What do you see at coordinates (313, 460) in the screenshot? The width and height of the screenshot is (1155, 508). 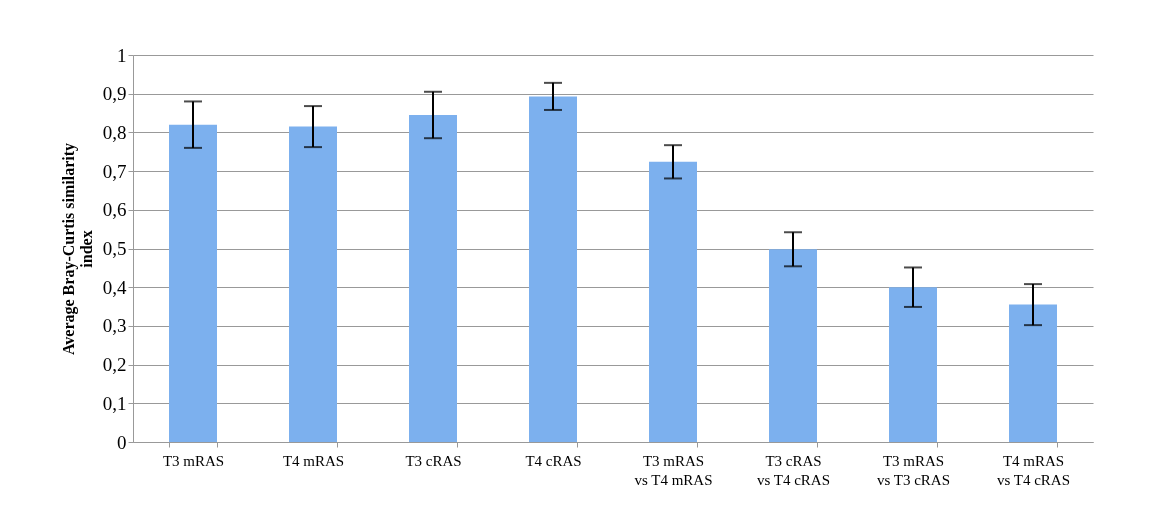 I see `x-tick-label: T4 mRAS` at bounding box center [313, 460].